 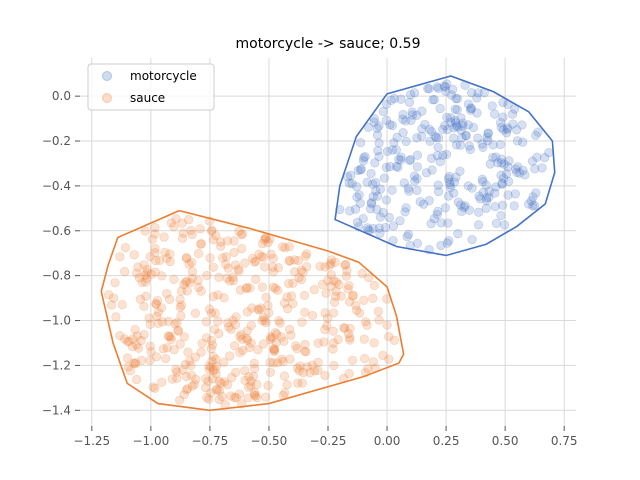 I want to click on x-tick-label: 0.00, so click(x=387, y=441).